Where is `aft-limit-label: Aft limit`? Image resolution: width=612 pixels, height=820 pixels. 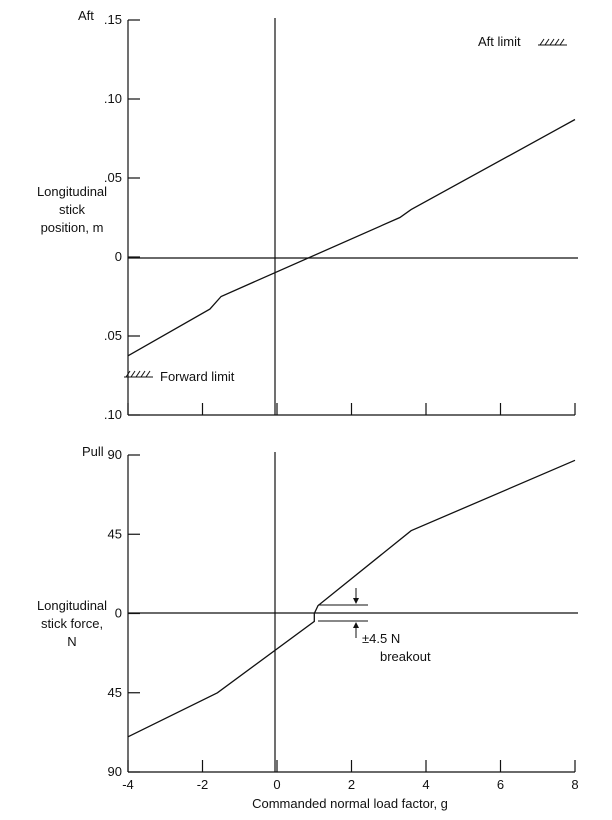
aft-limit-label: Aft limit is located at coordinates (499, 41).